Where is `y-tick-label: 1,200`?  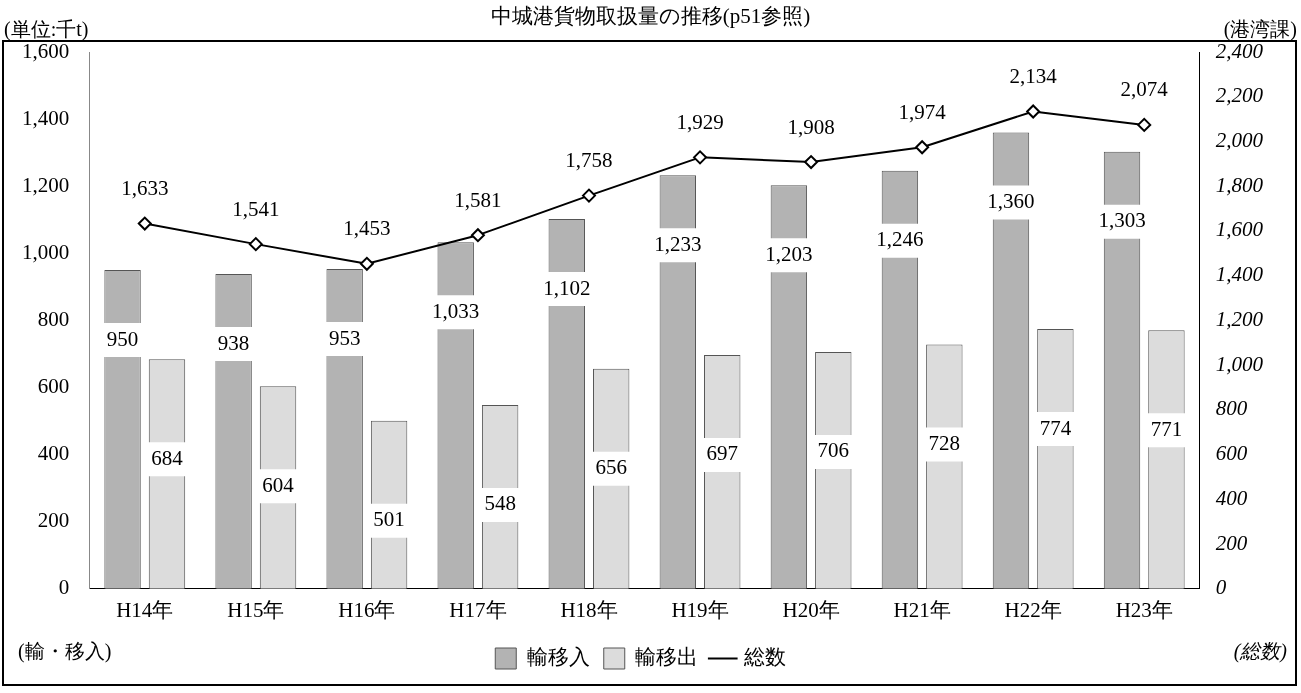
y-tick-label: 1,200 is located at coordinates (46, 184).